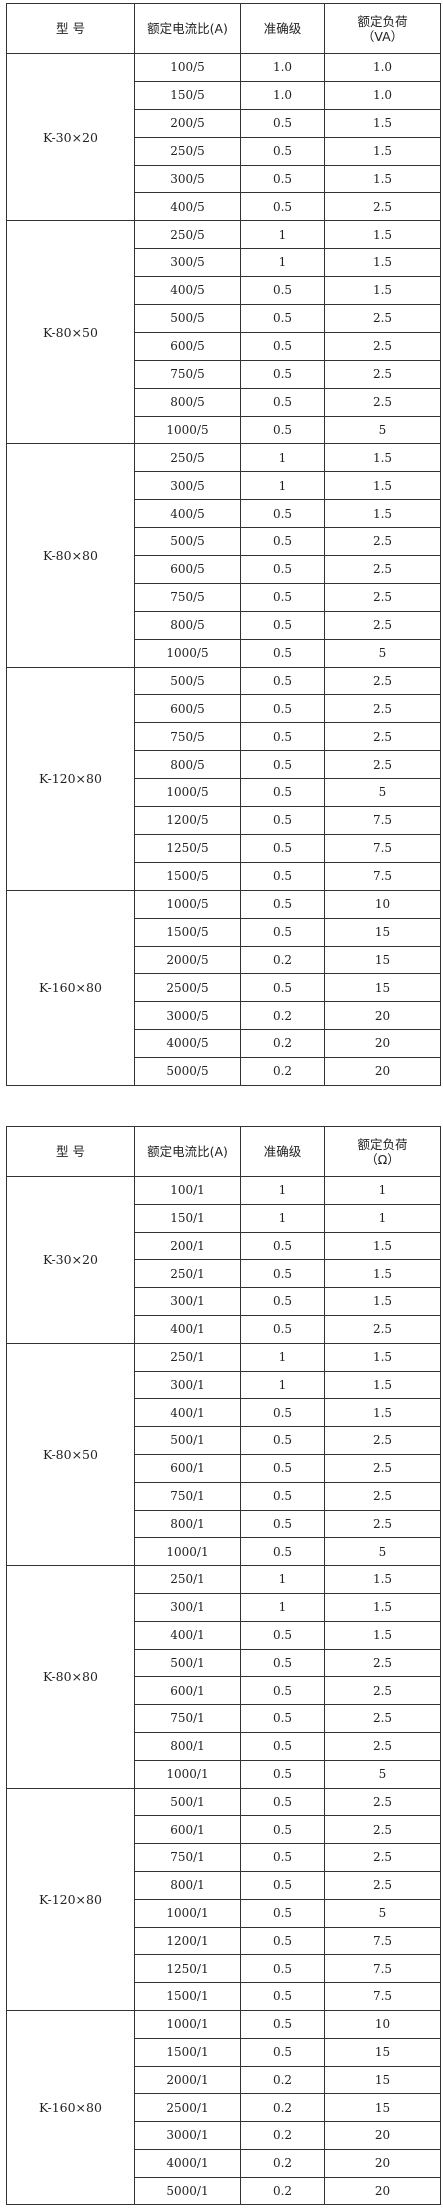 The width and height of the screenshot is (443, 2208). I want to click on ratio-cell: 400/5, so click(187, 291).